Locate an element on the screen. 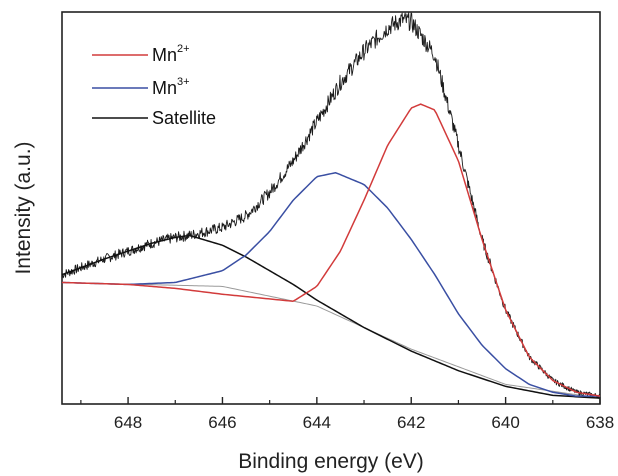 Image resolution: width=618 pixels, height=476 pixels. x-tick-label: 648 is located at coordinates (128, 422).